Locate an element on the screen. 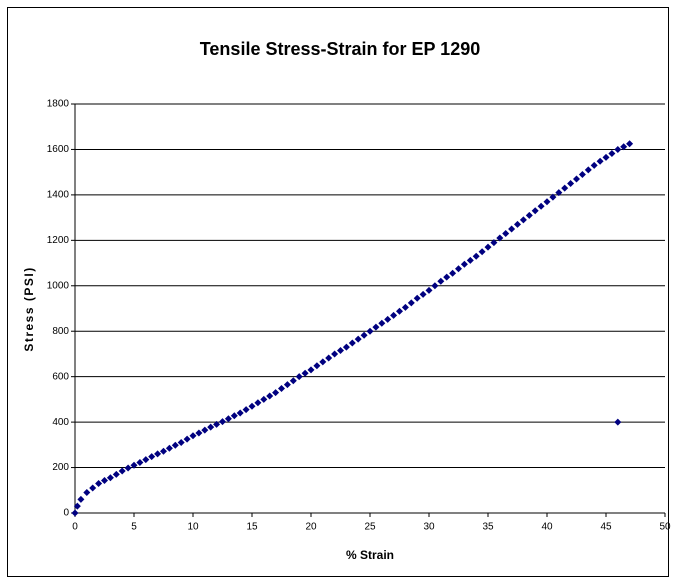  y-tick-label: 400 is located at coordinates (60, 422).